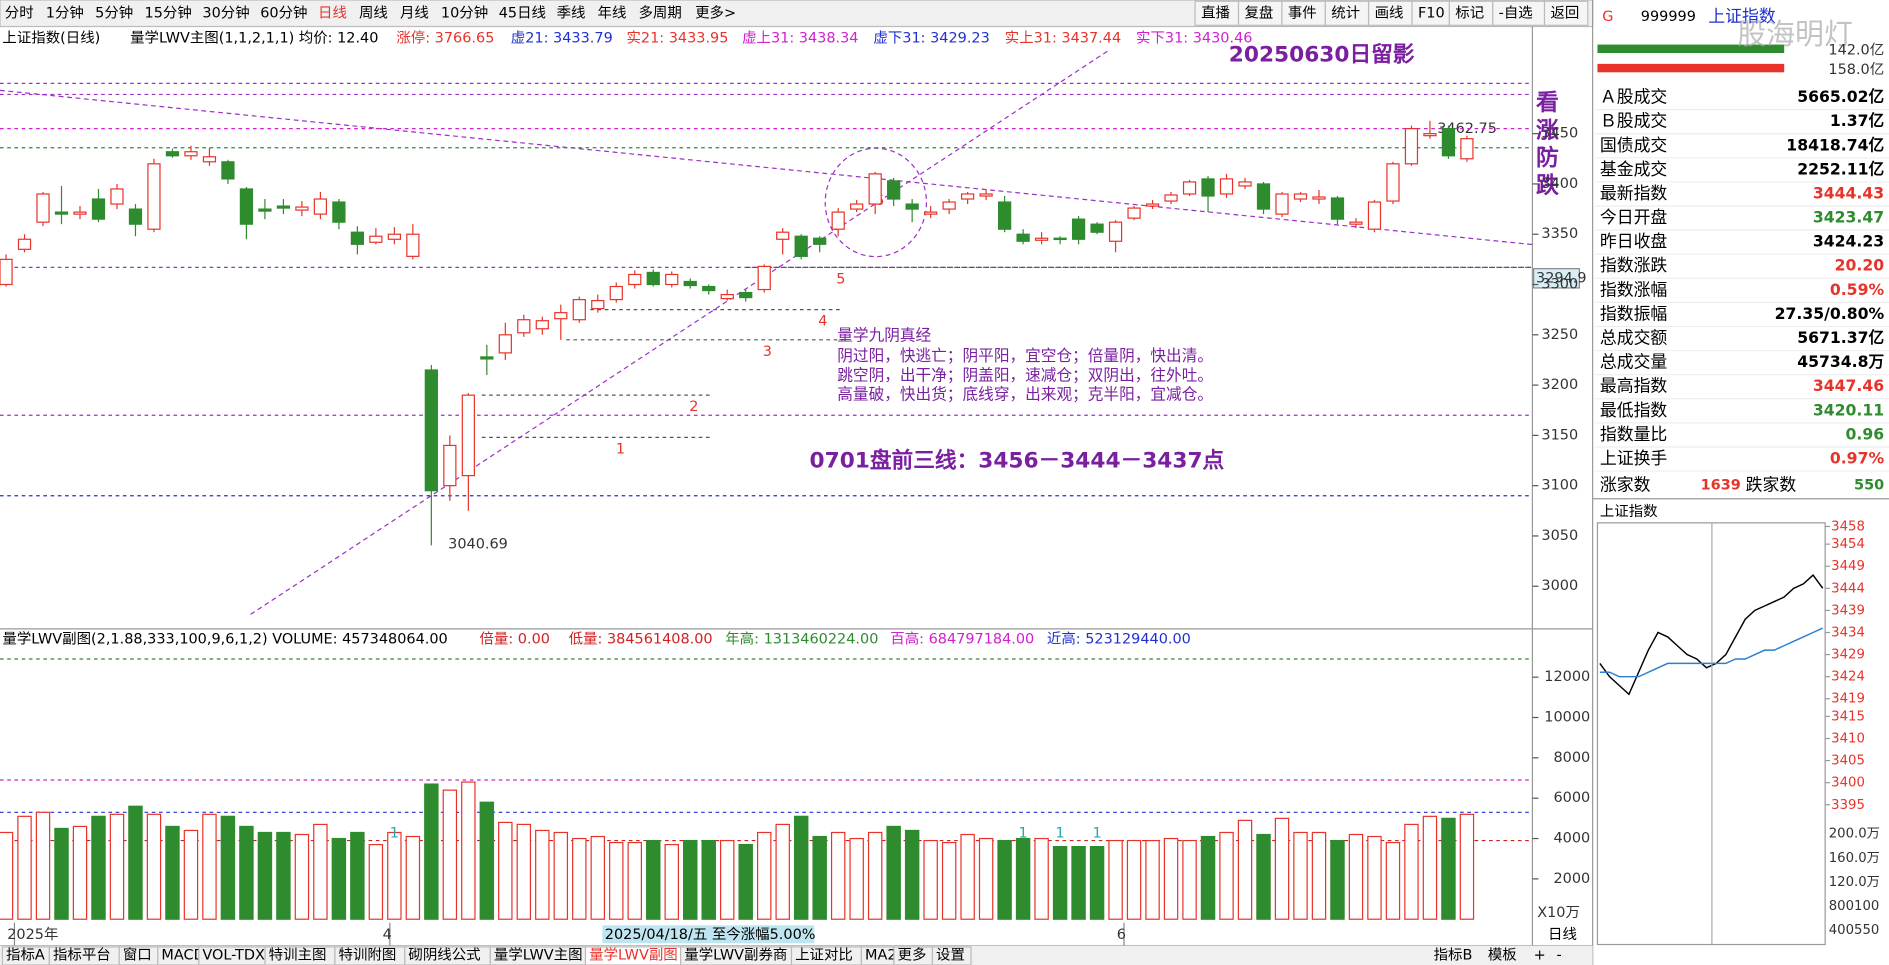 Image resolution: width=1889 pixels, height=965 pixels. What do you see at coordinates (1848, 699) in the screenshot?
I see `intraday-tick-label: 3419` at bounding box center [1848, 699].